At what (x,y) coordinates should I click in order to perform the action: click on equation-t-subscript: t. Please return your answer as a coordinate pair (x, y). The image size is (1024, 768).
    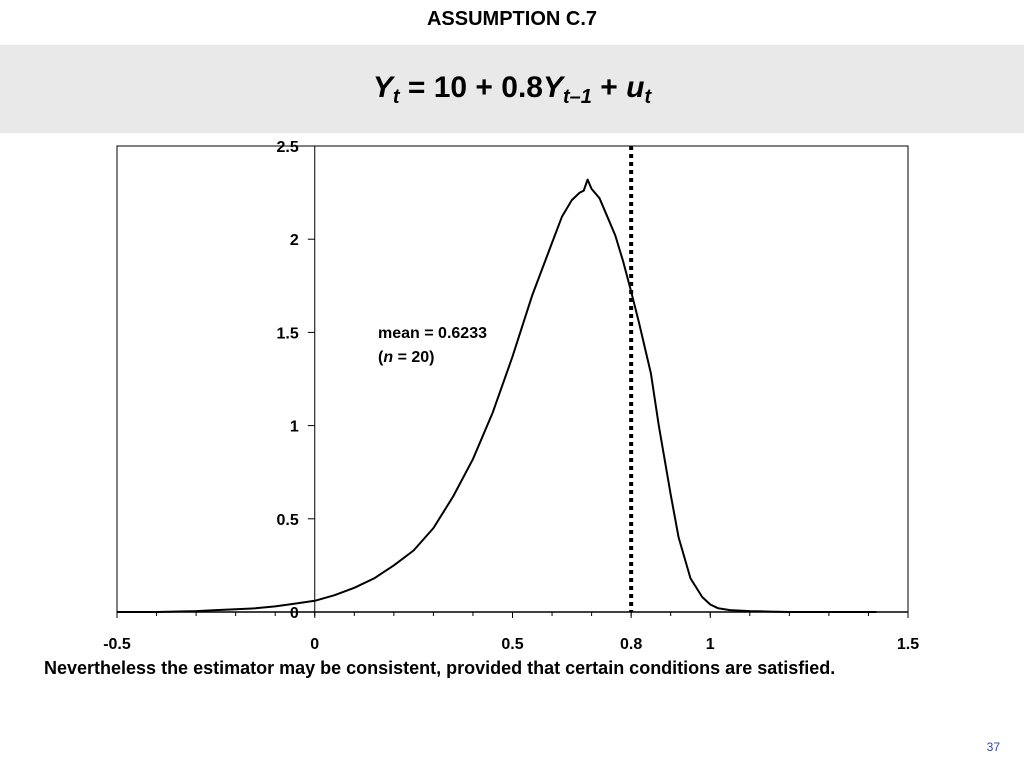
    Looking at the image, I should click on (396, 97).